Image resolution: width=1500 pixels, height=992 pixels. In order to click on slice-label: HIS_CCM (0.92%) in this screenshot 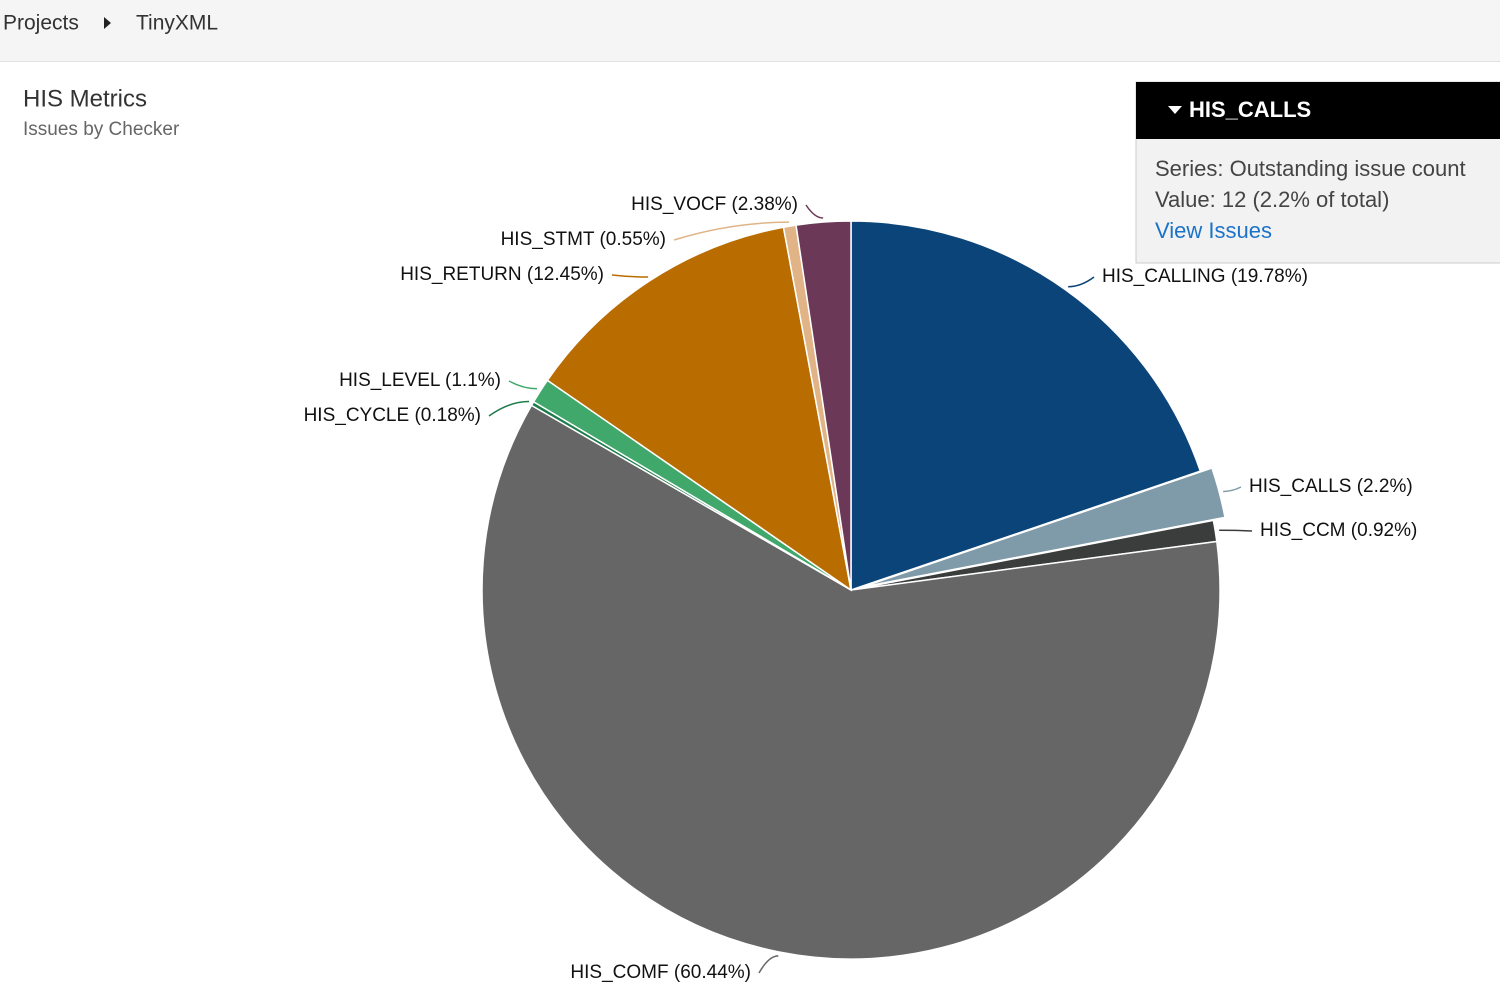, I will do `click(1338, 530)`.